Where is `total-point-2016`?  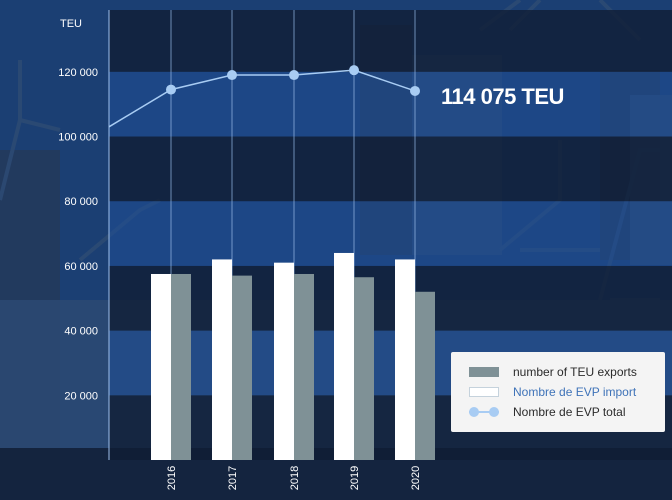
total-point-2016 is located at coordinates (171, 89).